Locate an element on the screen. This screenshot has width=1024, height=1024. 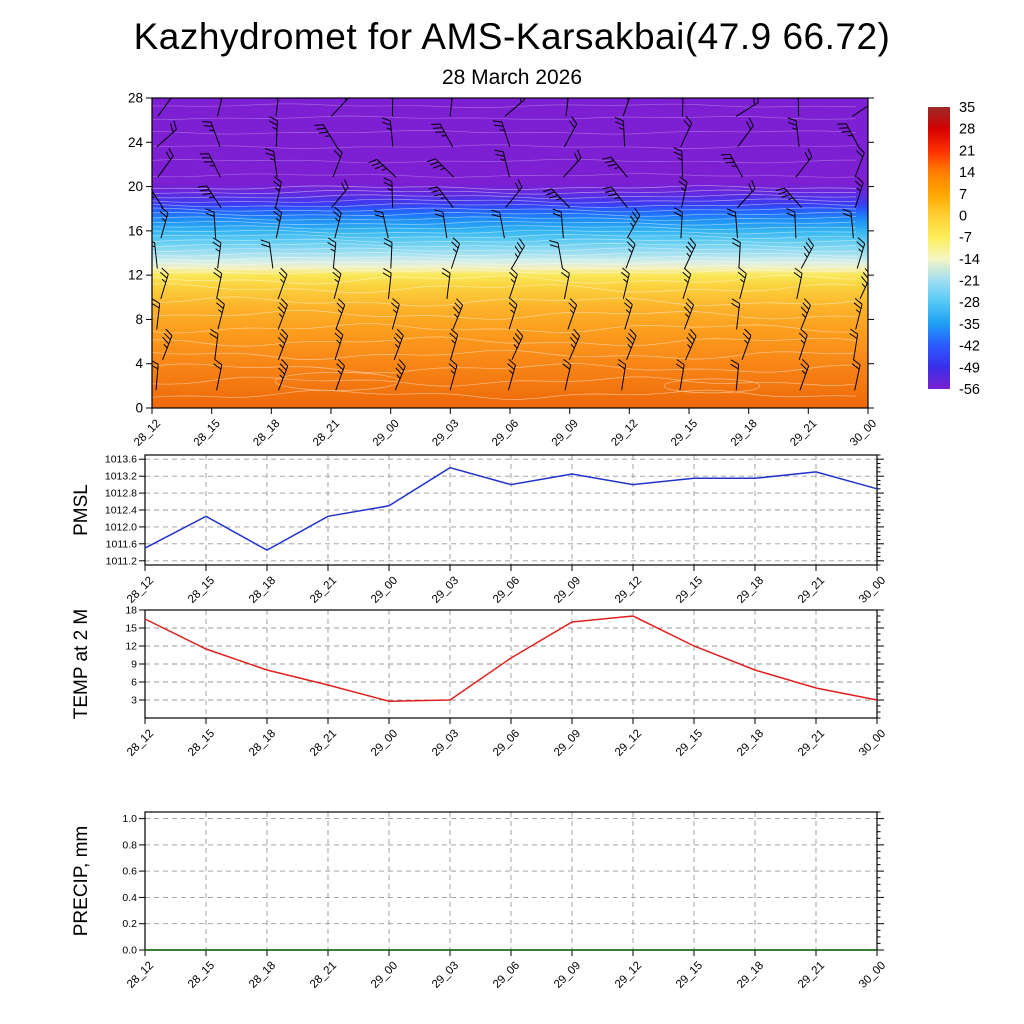
svg-text: 1011.6 is located at coordinates (121, 544).